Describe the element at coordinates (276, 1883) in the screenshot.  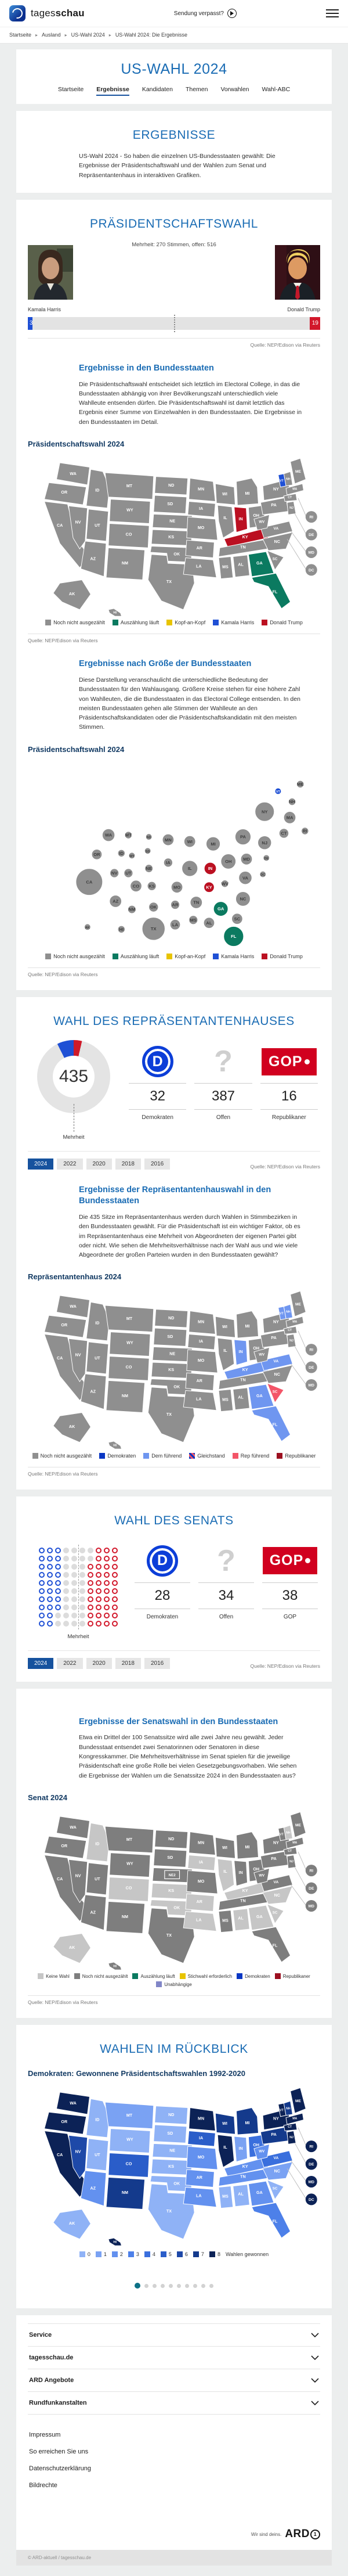
I see `state-VA` at that location.